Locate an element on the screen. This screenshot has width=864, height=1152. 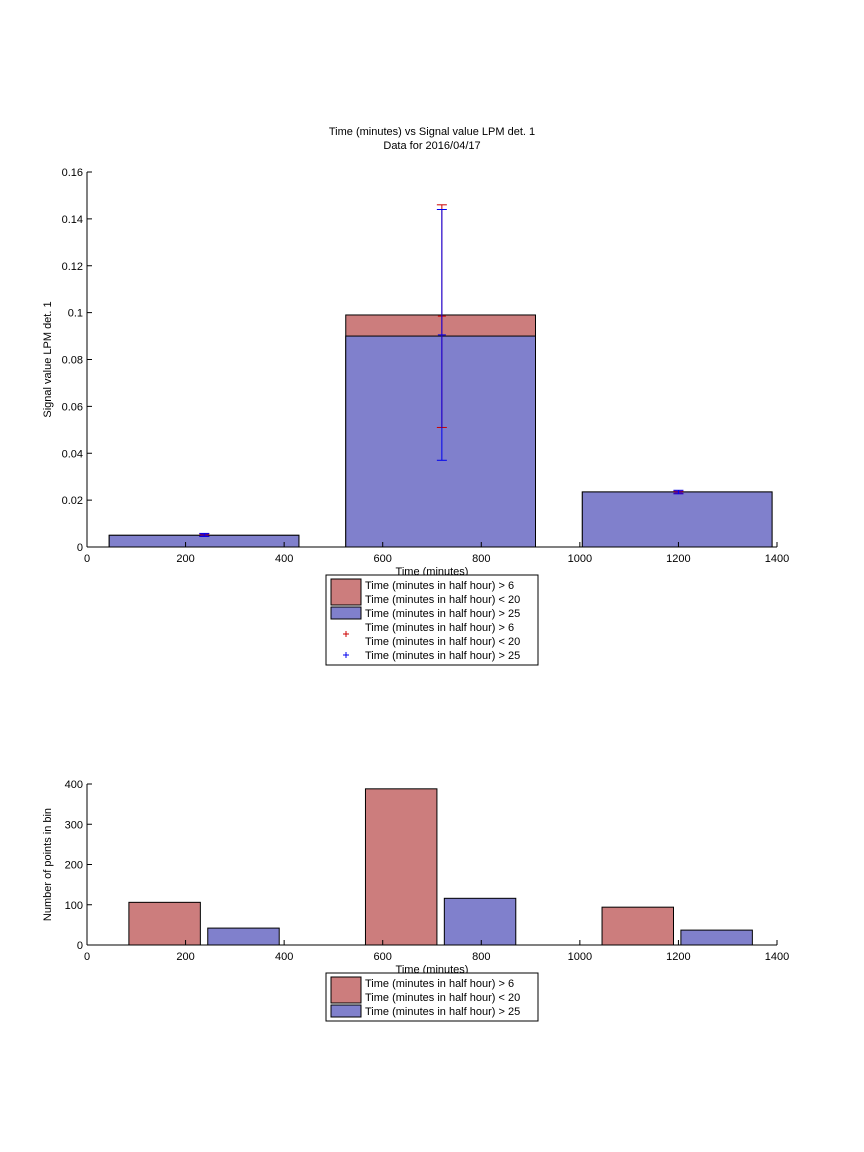
y-tick-label: 400 is located at coordinates (74, 785).